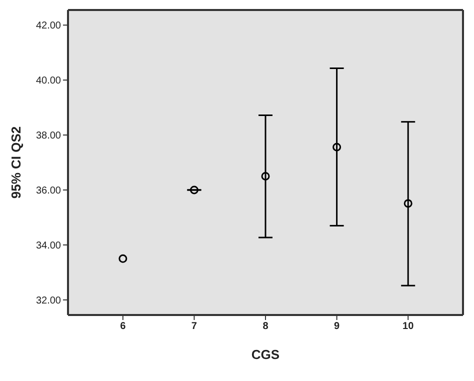 The width and height of the screenshot is (474, 381). Describe the element at coordinates (16, 162) in the screenshot. I see `y-axis-title: 95% CI QS2` at that location.